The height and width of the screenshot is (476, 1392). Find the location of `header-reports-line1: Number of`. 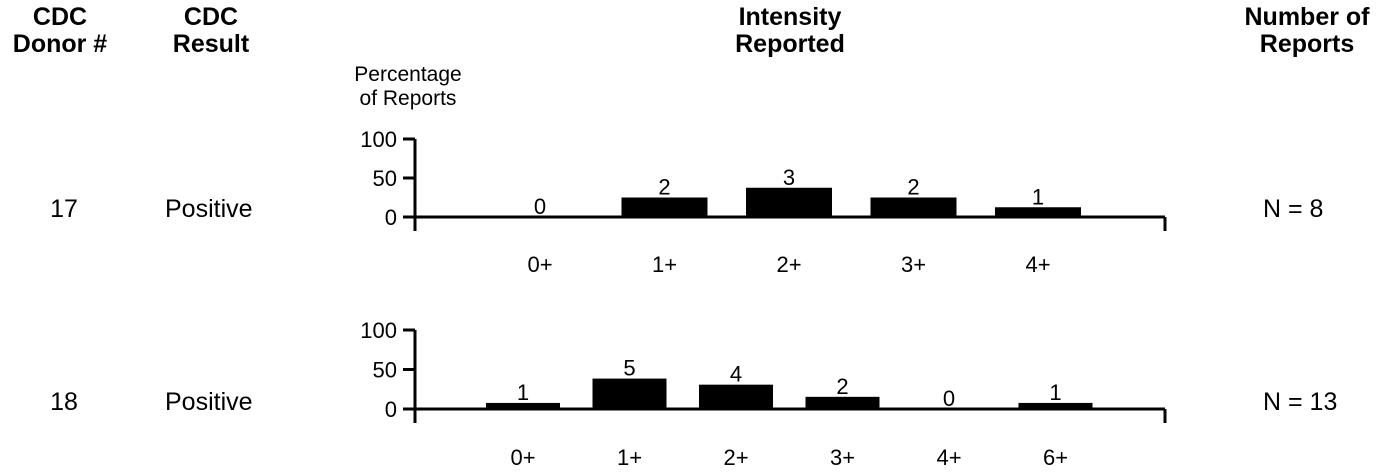

header-reports-line1: Number of is located at coordinates (1307, 17).